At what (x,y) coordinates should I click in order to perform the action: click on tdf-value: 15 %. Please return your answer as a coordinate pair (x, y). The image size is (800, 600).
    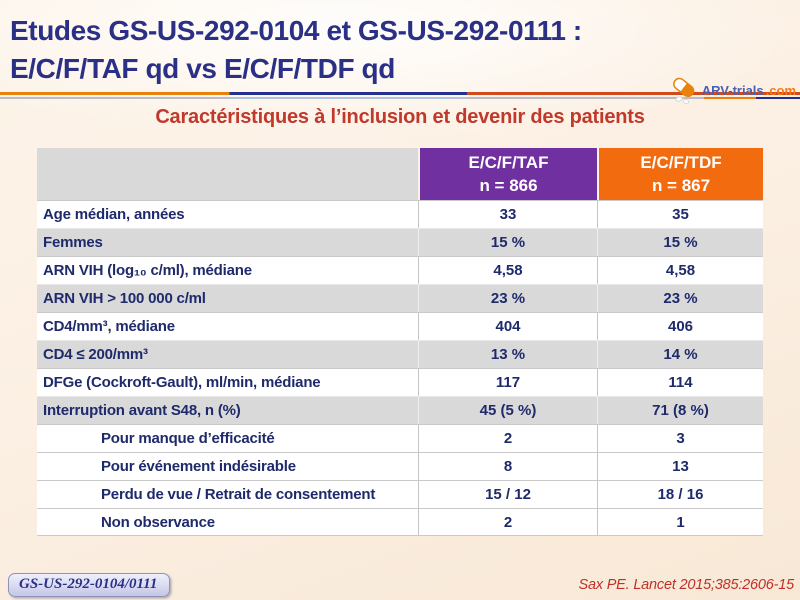
    Looking at the image, I should click on (680, 242).